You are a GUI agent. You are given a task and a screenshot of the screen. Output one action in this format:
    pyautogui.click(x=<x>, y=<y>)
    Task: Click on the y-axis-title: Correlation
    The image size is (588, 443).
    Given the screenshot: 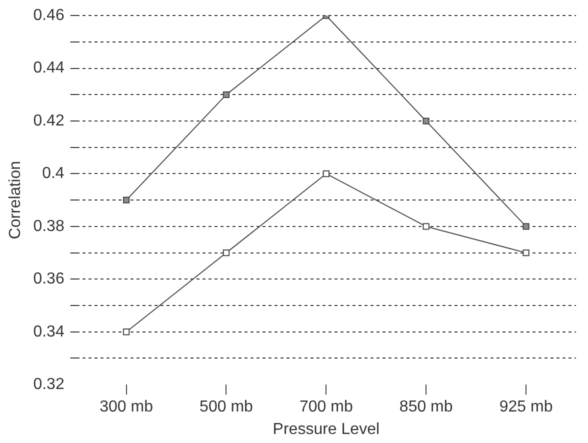 What is the action you would take?
    pyautogui.click(x=15, y=200)
    